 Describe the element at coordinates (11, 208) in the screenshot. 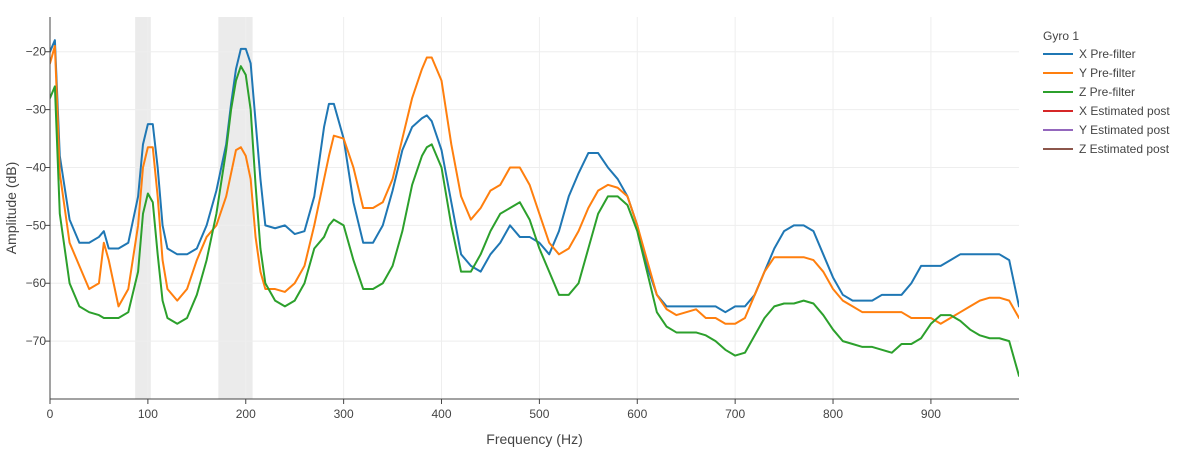

I see `y-axis-title: Amplitude (dB)` at that location.